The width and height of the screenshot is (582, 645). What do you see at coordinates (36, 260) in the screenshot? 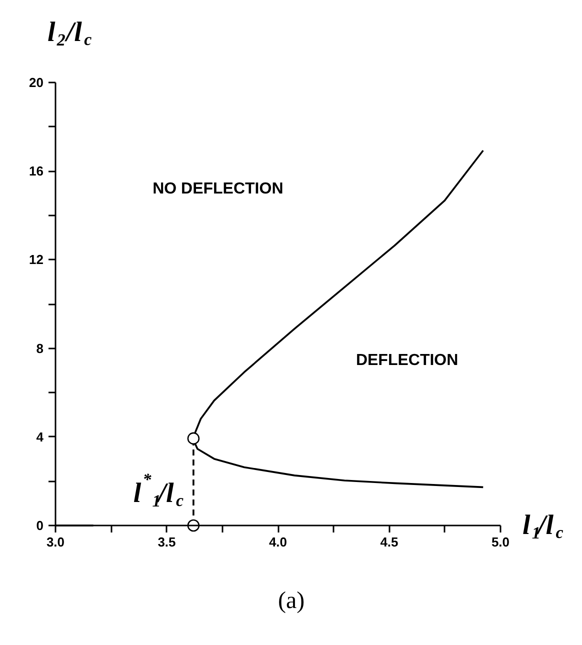
I see `y-tick-label: 12` at bounding box center [36, 260].